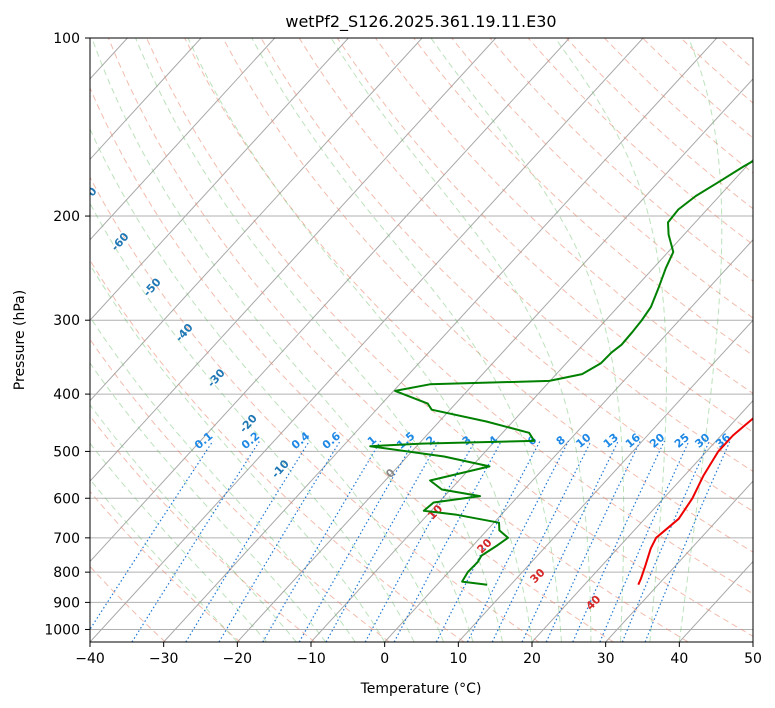 The height and width of the screenshot is (708, 775). What do you see at coordinates (723, 441) in the screenshot?
I see `mixing-ratio-label: 36` at bounding box center [723, 441].